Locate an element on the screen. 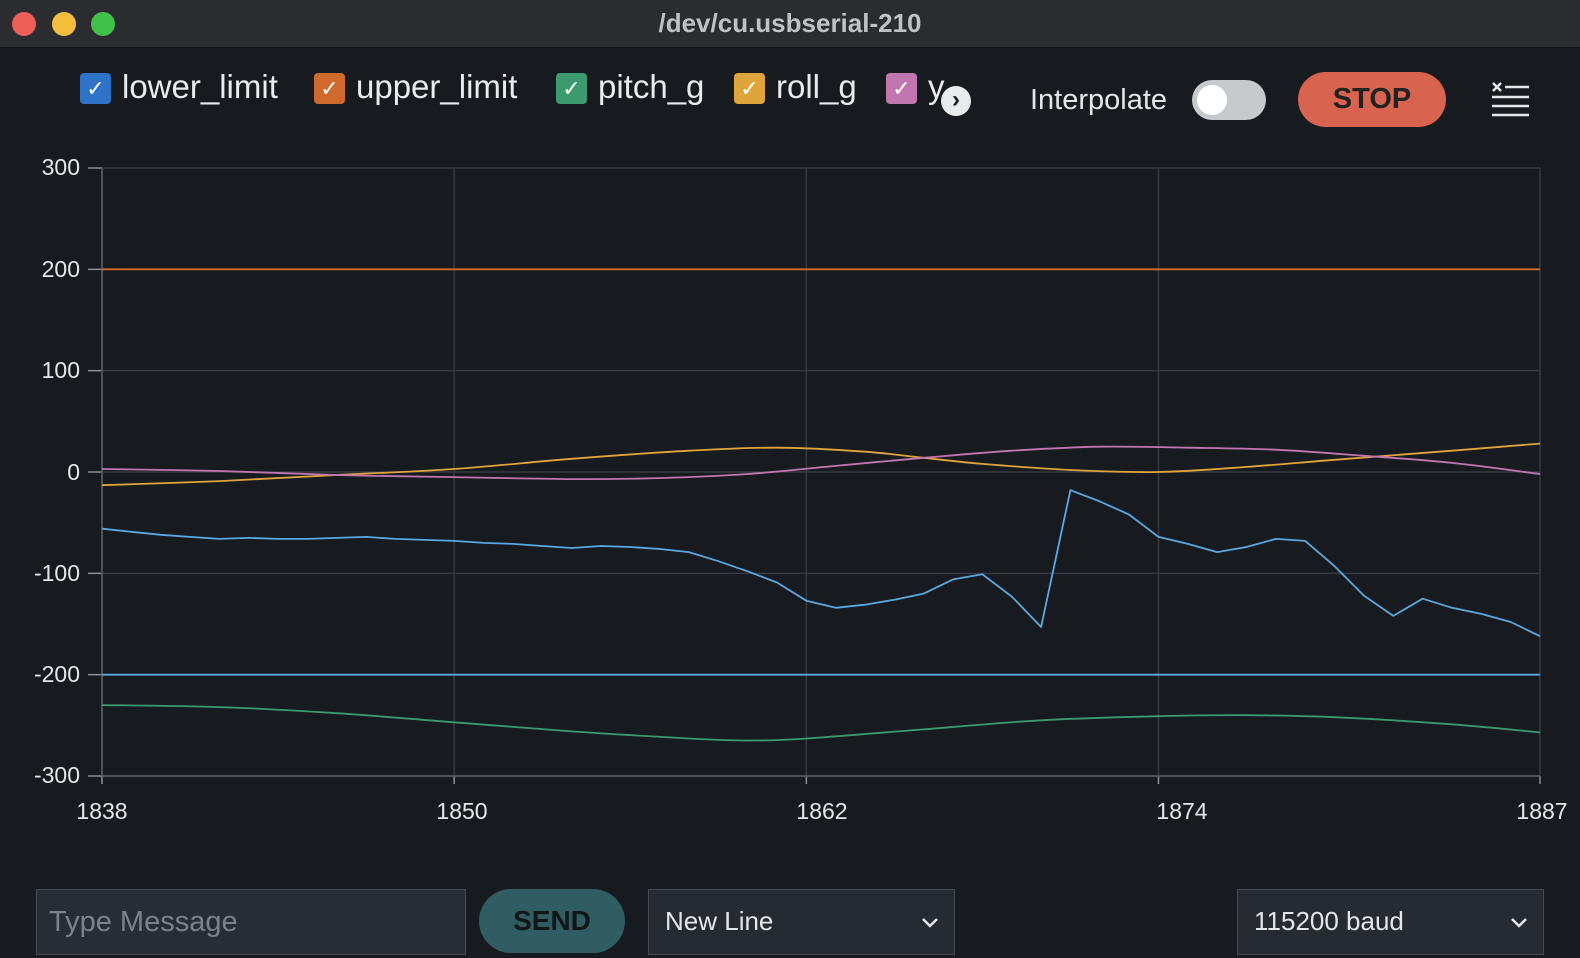  close-window-button is located at coordinates (24, 24).